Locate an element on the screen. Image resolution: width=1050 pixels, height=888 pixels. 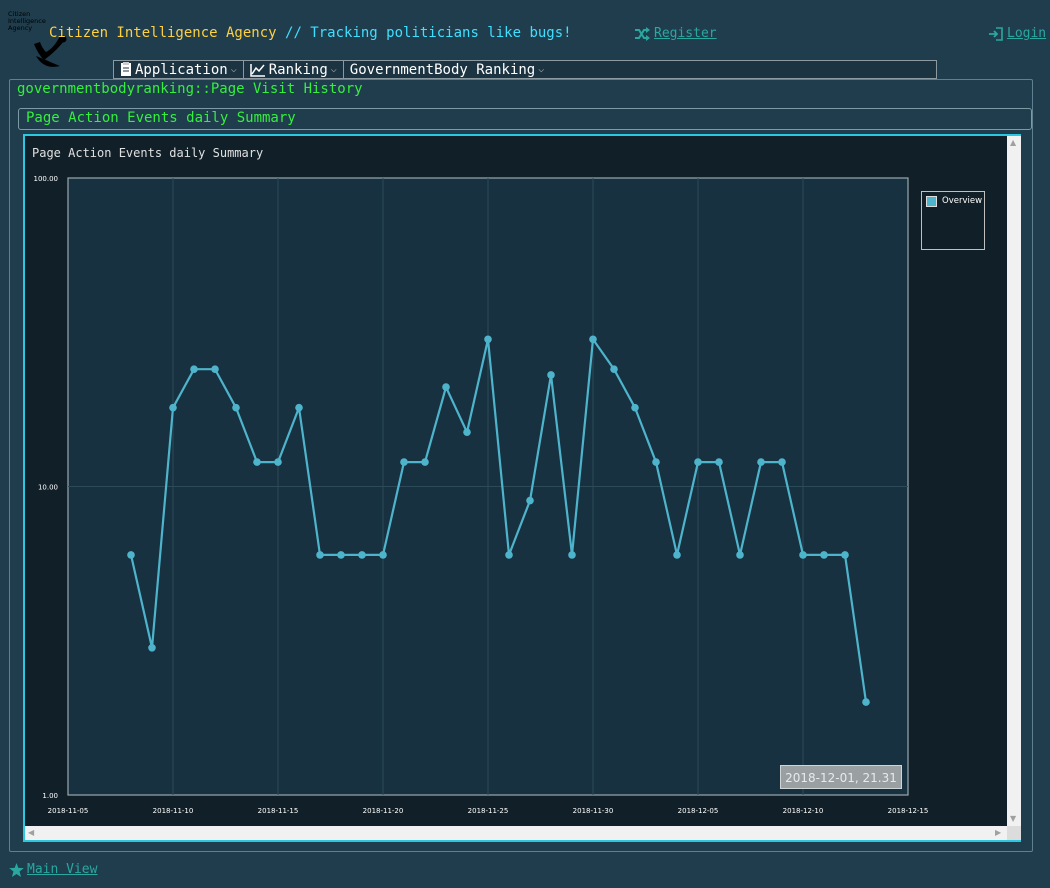
menu-item-governmentbody-ranking: GovernmentBody Ranking ⌵ is located at coordinates (447, 69).